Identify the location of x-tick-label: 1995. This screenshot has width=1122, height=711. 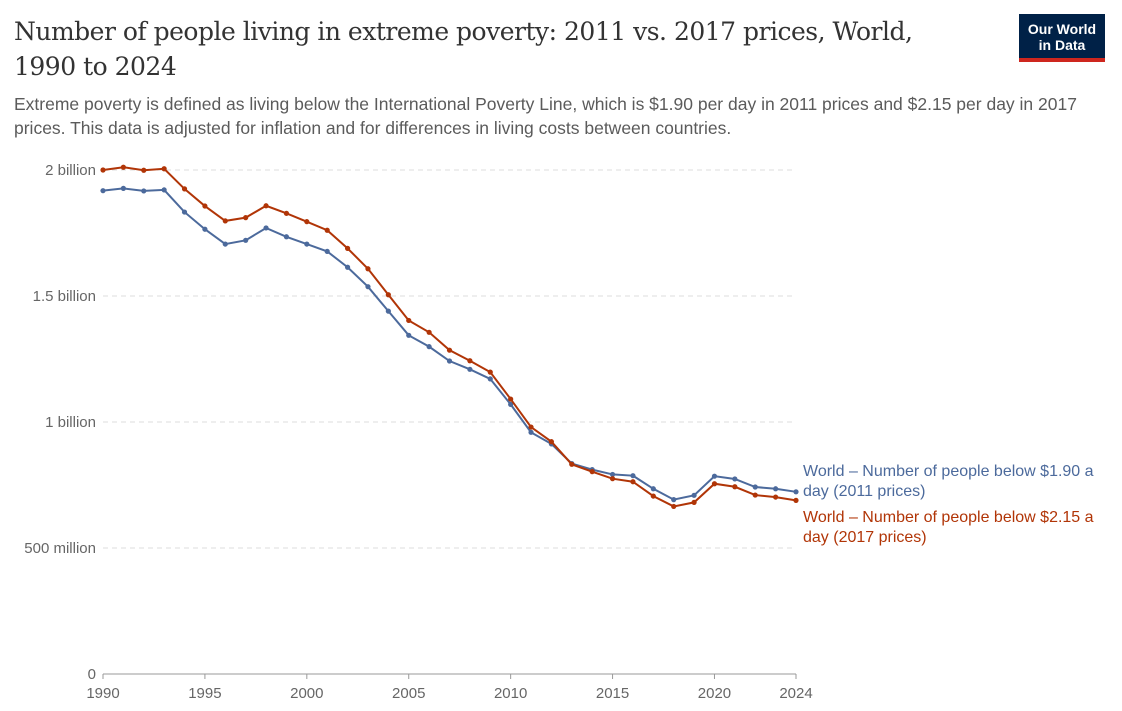
(204, 693).